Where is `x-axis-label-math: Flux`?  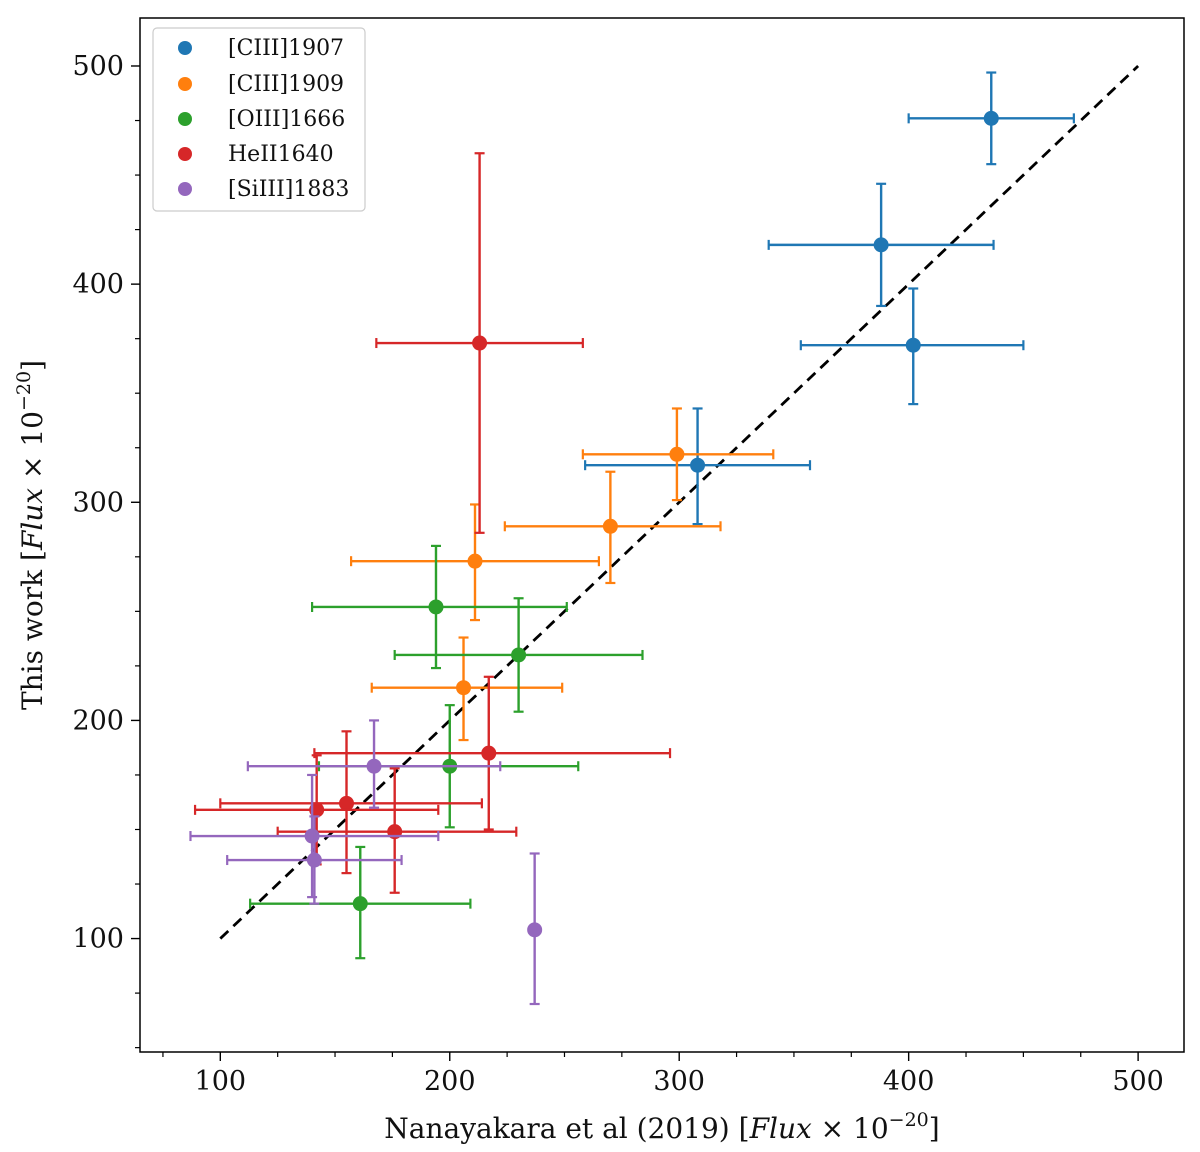
x-axis-label-math: Flux is located at coordinates (780, 1128).